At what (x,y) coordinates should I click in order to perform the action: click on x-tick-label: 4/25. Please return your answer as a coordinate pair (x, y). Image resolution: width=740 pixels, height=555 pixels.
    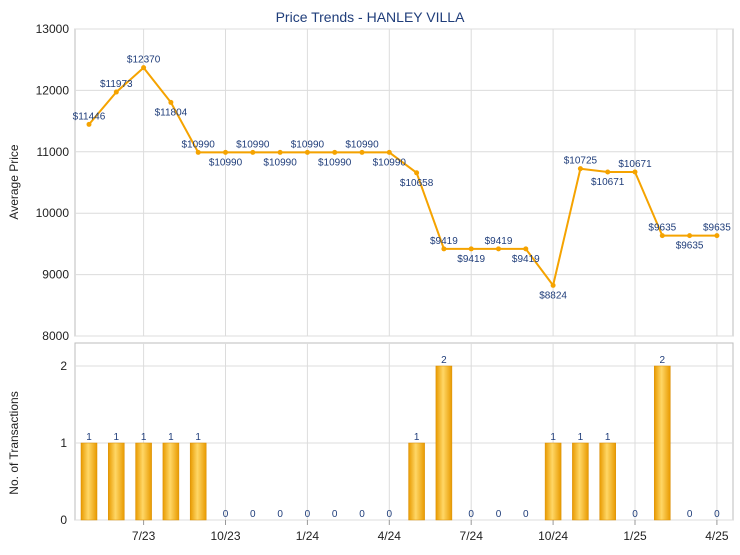
    Looking at the image, I should click on (717, 536).